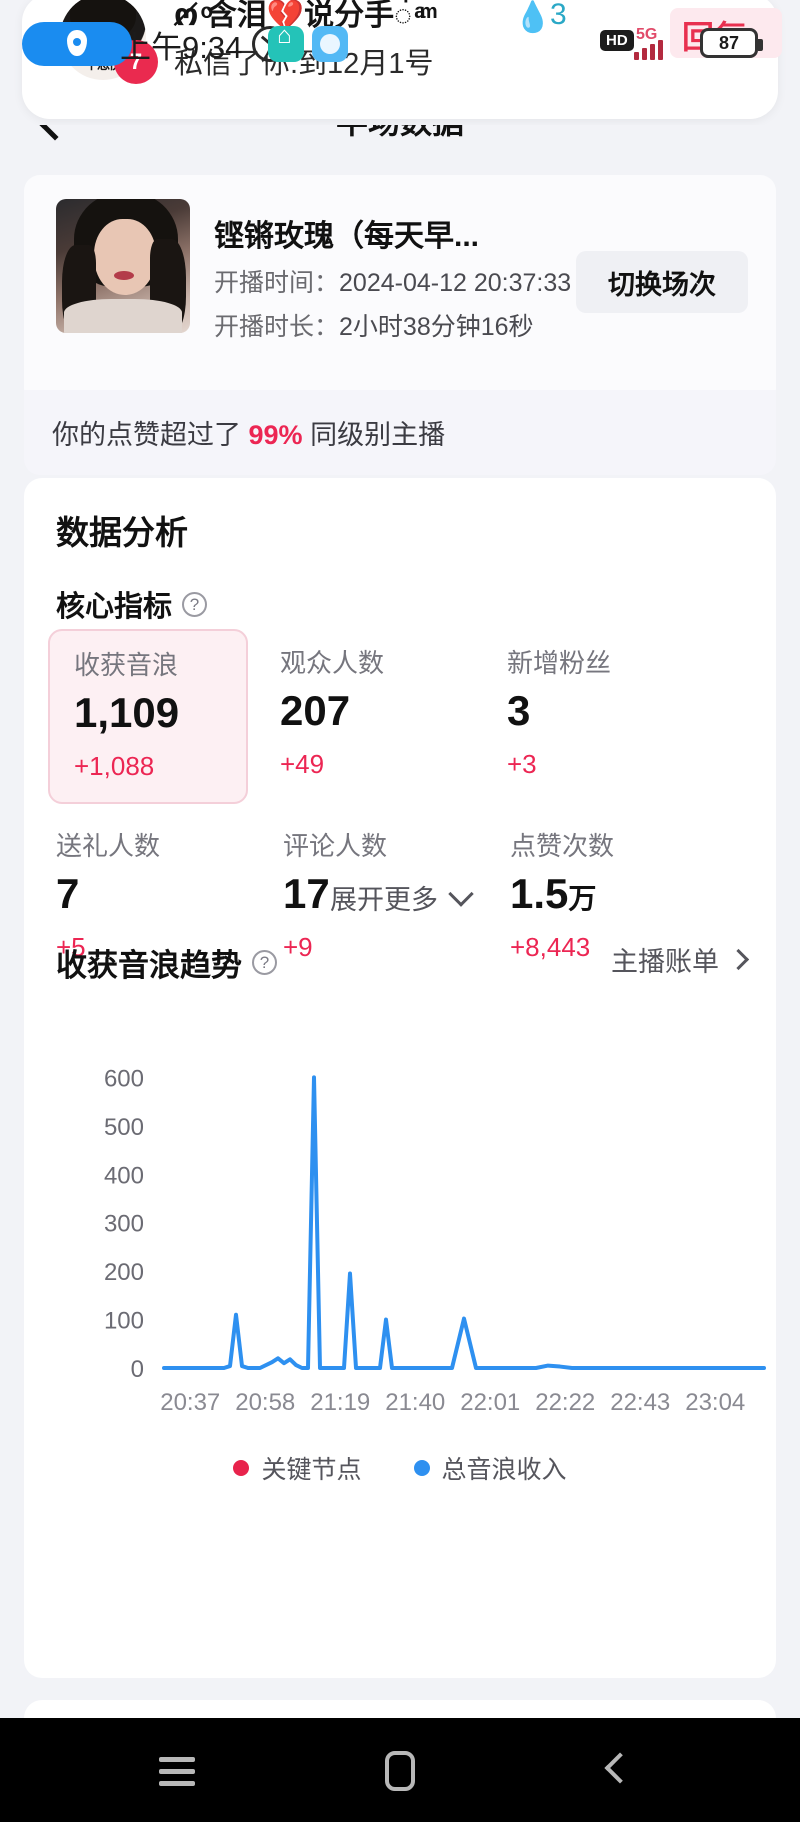 The height and width of the screenshot is (1822, 800). I want to click on metric-card-yinlang: 收获音浪 1,109 +1,088, so click(148, 716).